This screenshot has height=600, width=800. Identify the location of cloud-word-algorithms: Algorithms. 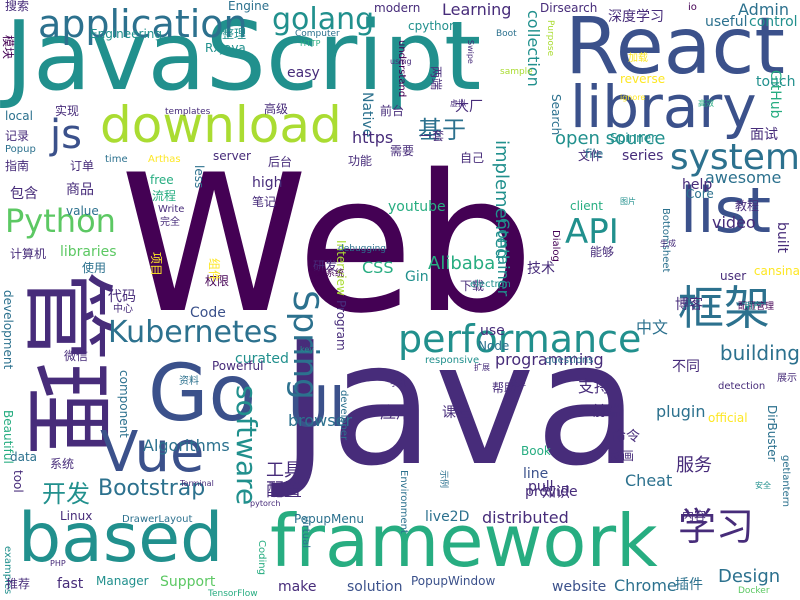
(186, 445).